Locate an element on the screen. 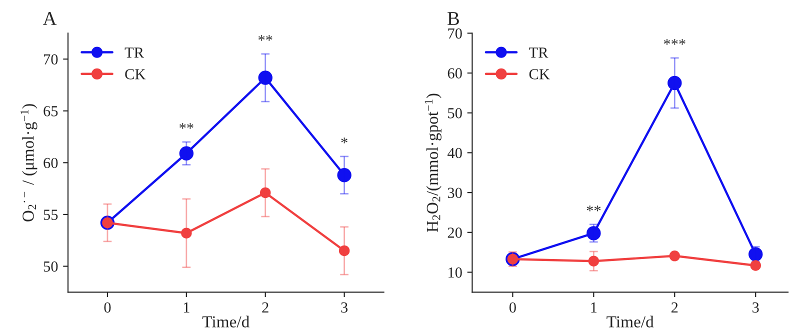 The image size is (800, 332). y-tick-label: 65 is located at coordinates (51, 111).